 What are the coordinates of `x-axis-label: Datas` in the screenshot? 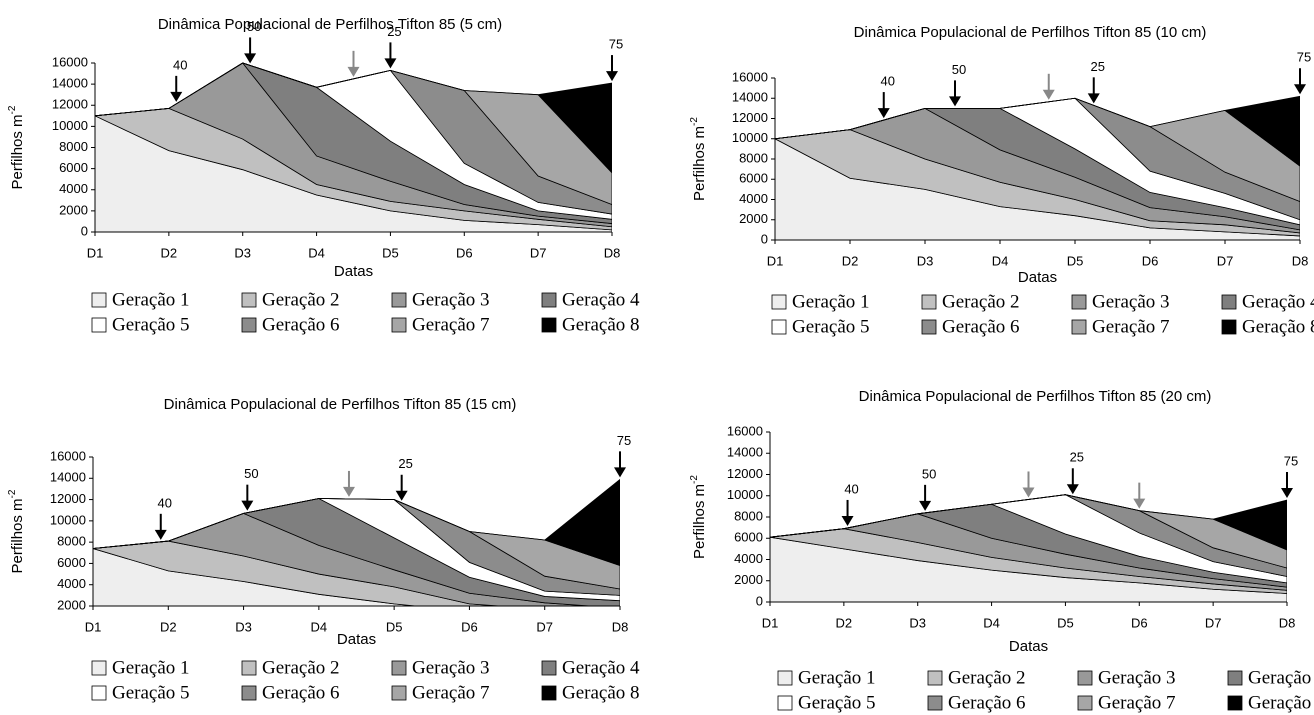 It's located at (353, 271).